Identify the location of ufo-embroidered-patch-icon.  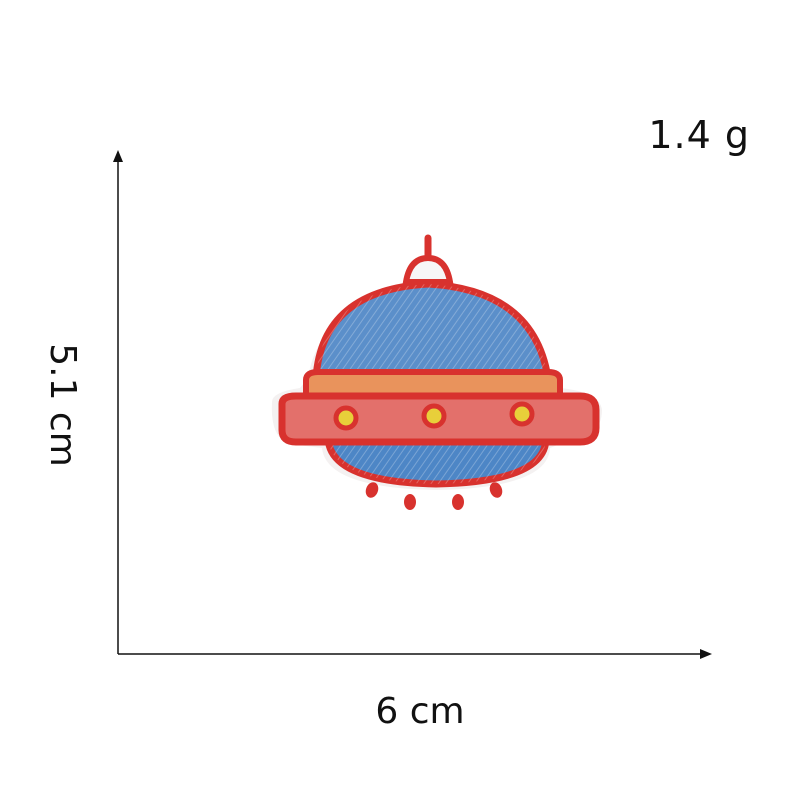
(436, 372).